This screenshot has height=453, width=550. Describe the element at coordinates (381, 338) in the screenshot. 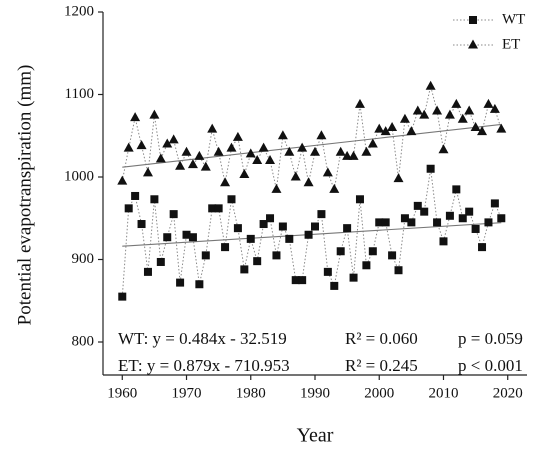

I see `fit-r2: R² = 0.060` at that location.